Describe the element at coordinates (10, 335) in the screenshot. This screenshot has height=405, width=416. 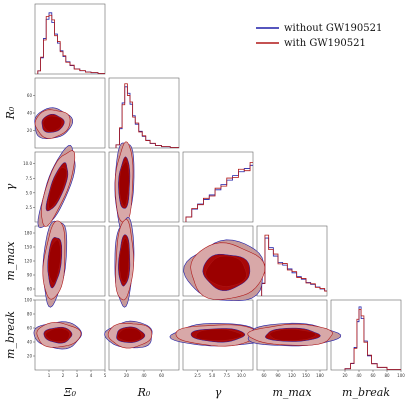
I see `y-axis-label-mbreak: m_break` at that location.